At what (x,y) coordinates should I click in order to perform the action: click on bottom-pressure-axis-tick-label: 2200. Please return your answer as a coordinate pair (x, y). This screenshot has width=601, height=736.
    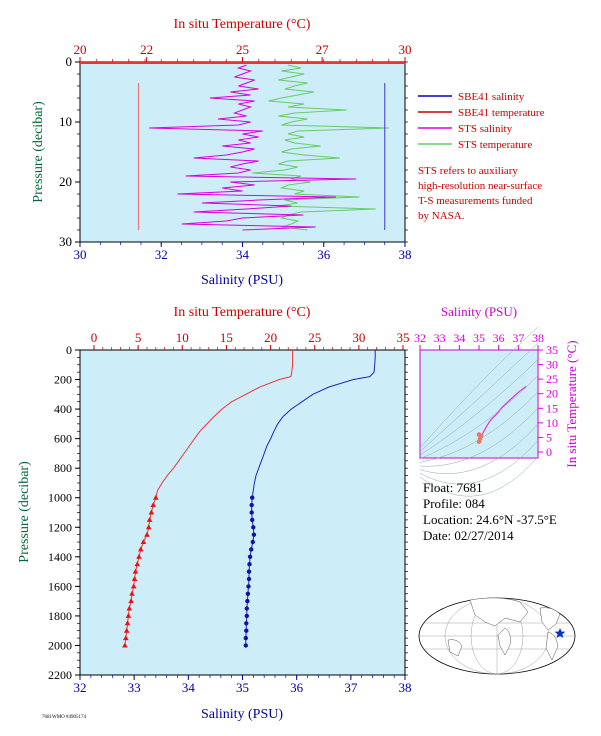
    Looking at the image, I should click on (60, 675).